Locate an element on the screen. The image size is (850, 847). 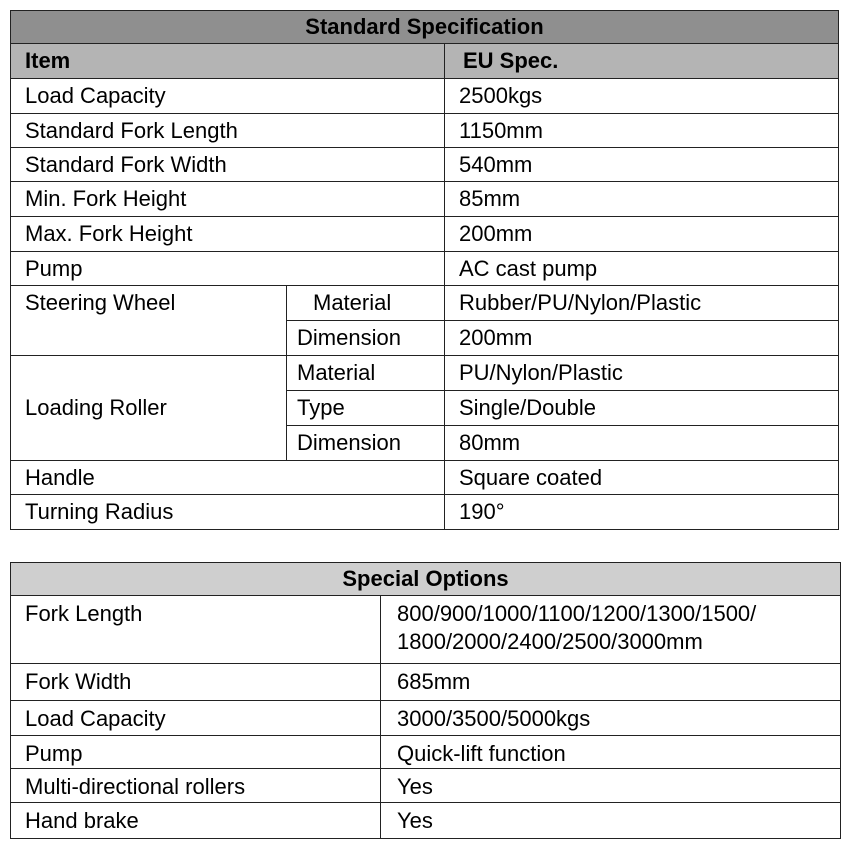
table-row: Dimension 80mm is located at coordinates (425, 443).